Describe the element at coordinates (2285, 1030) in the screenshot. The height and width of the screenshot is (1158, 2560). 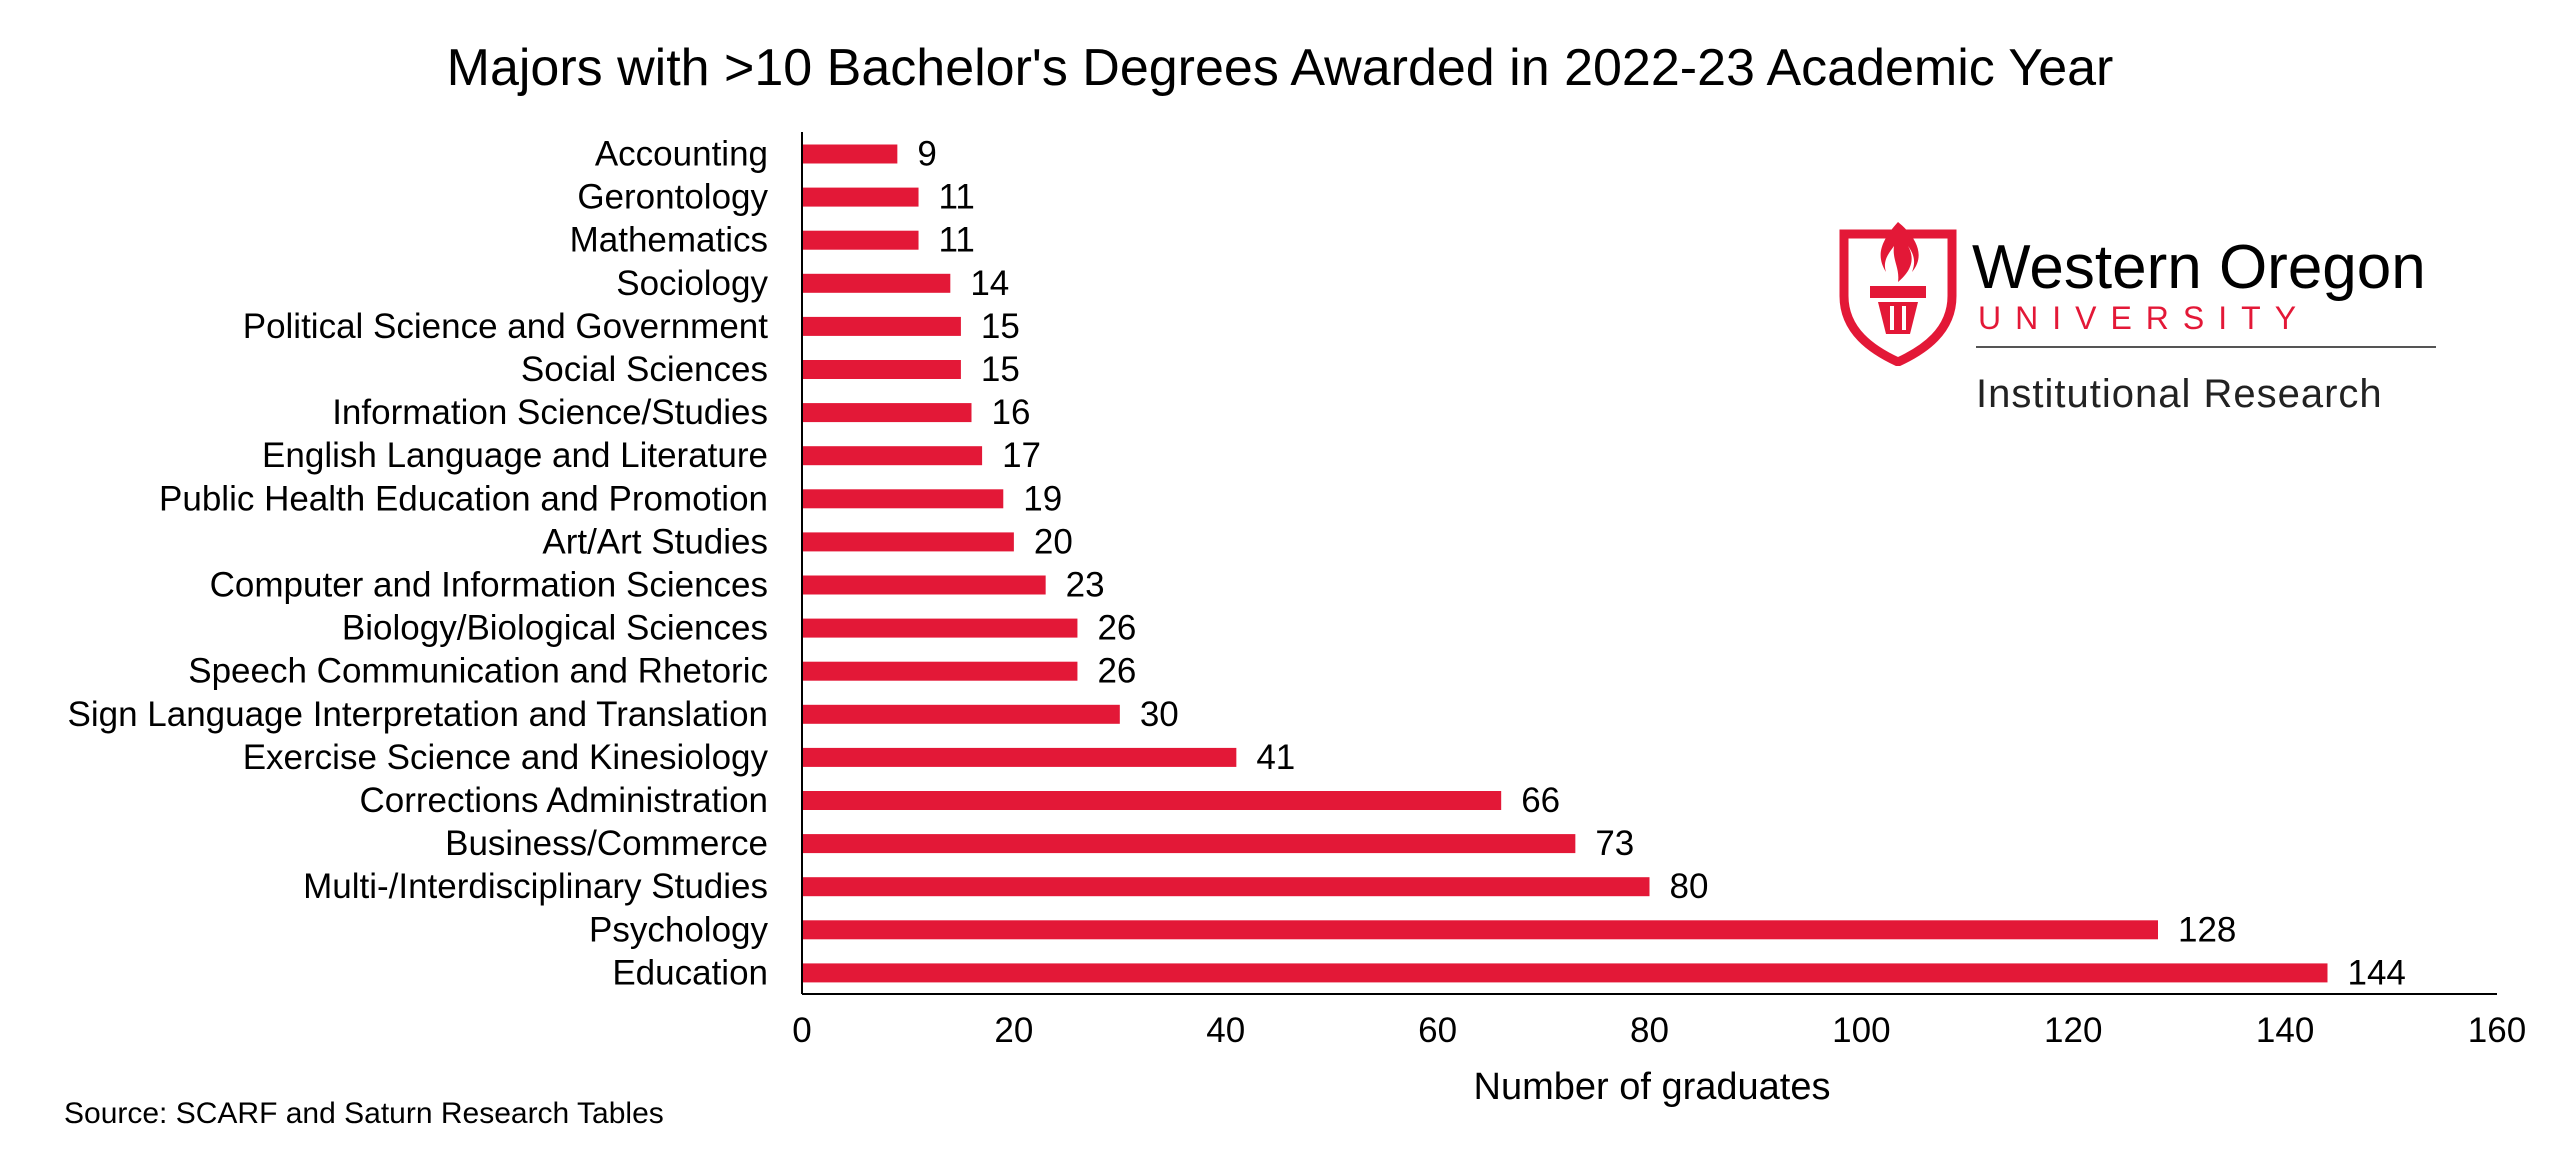
I see `x-tick-label: 140` at that location.